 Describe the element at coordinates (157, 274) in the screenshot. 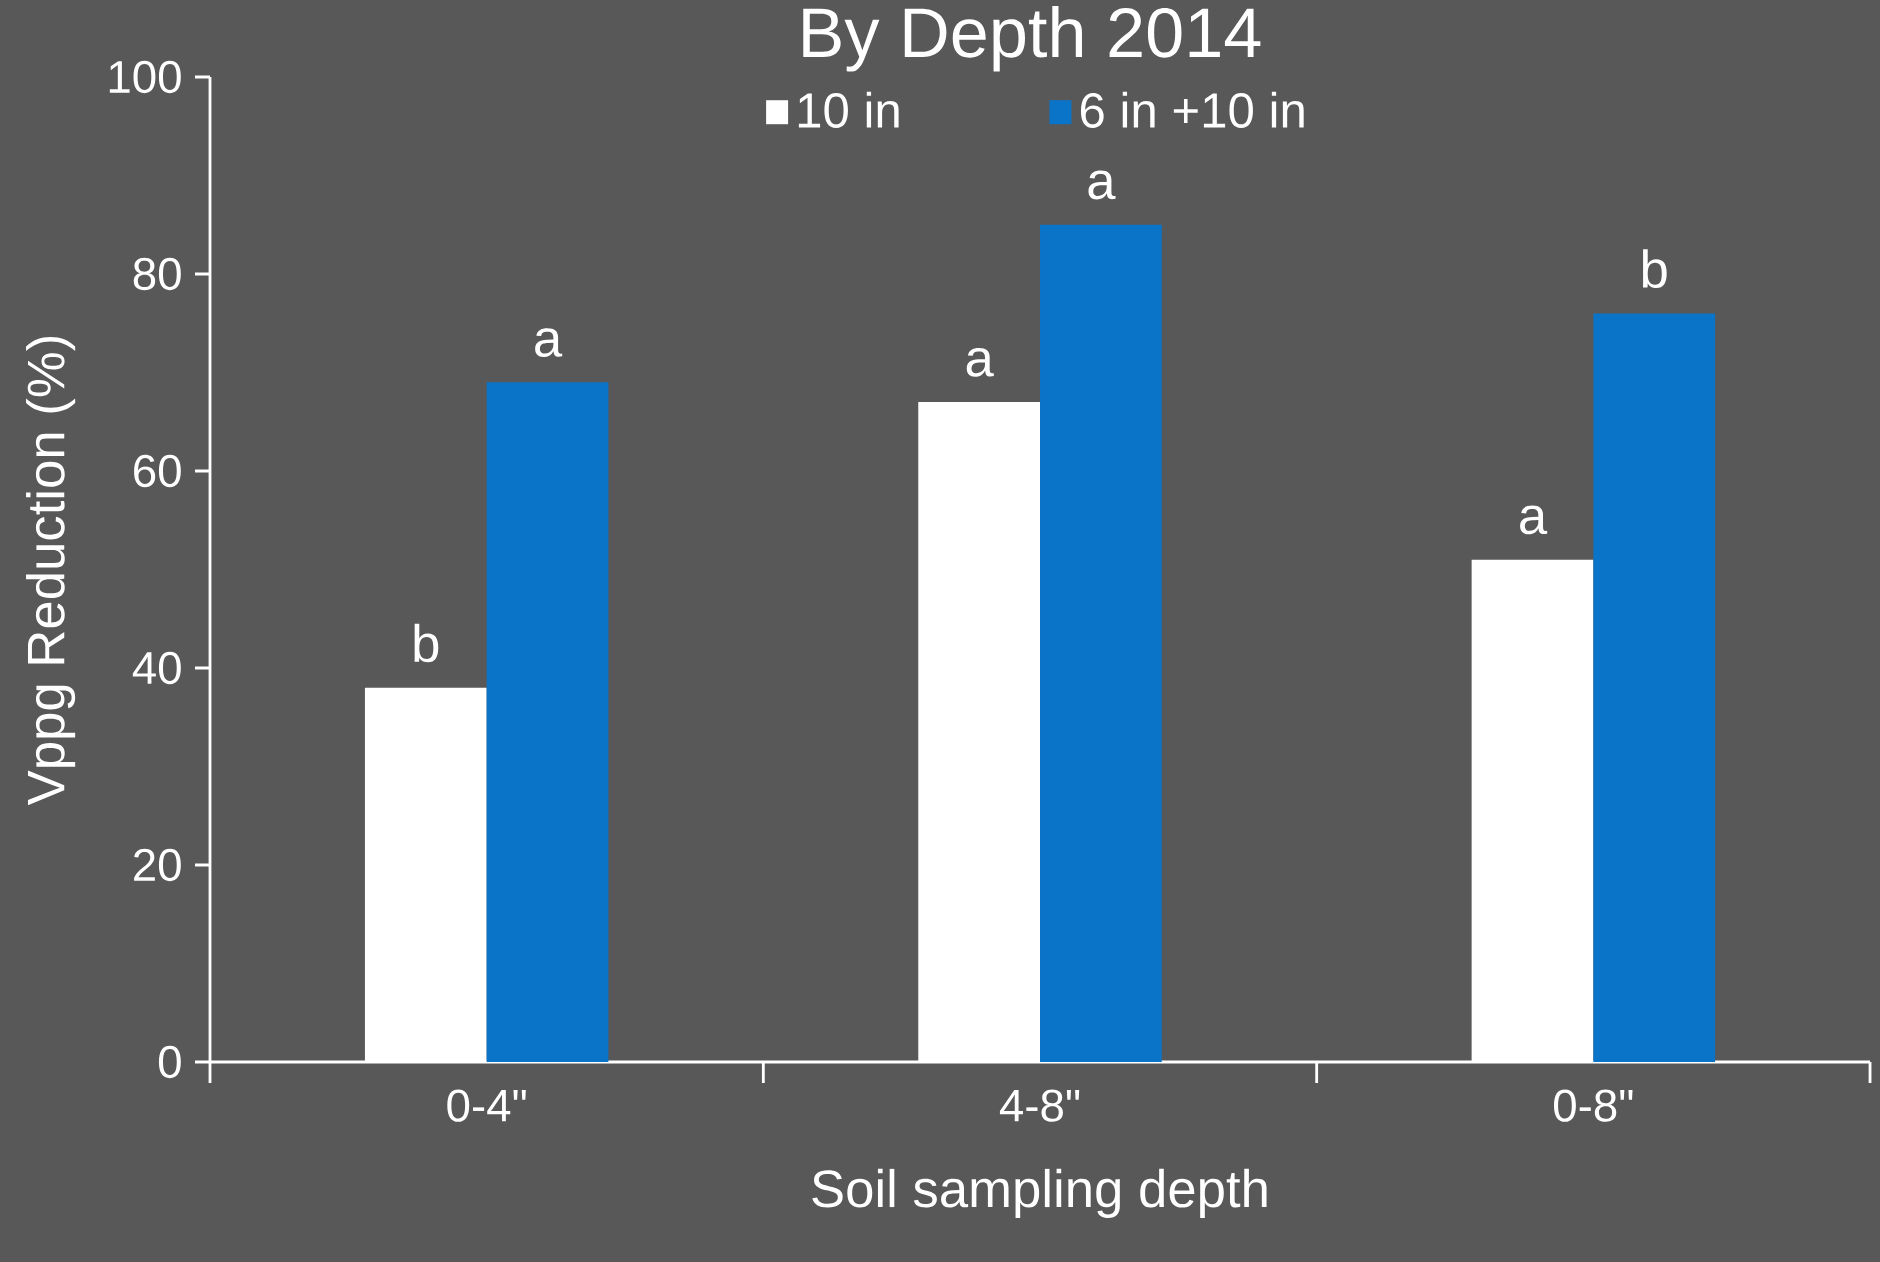

I see `y-tick-label: 80` at that location.